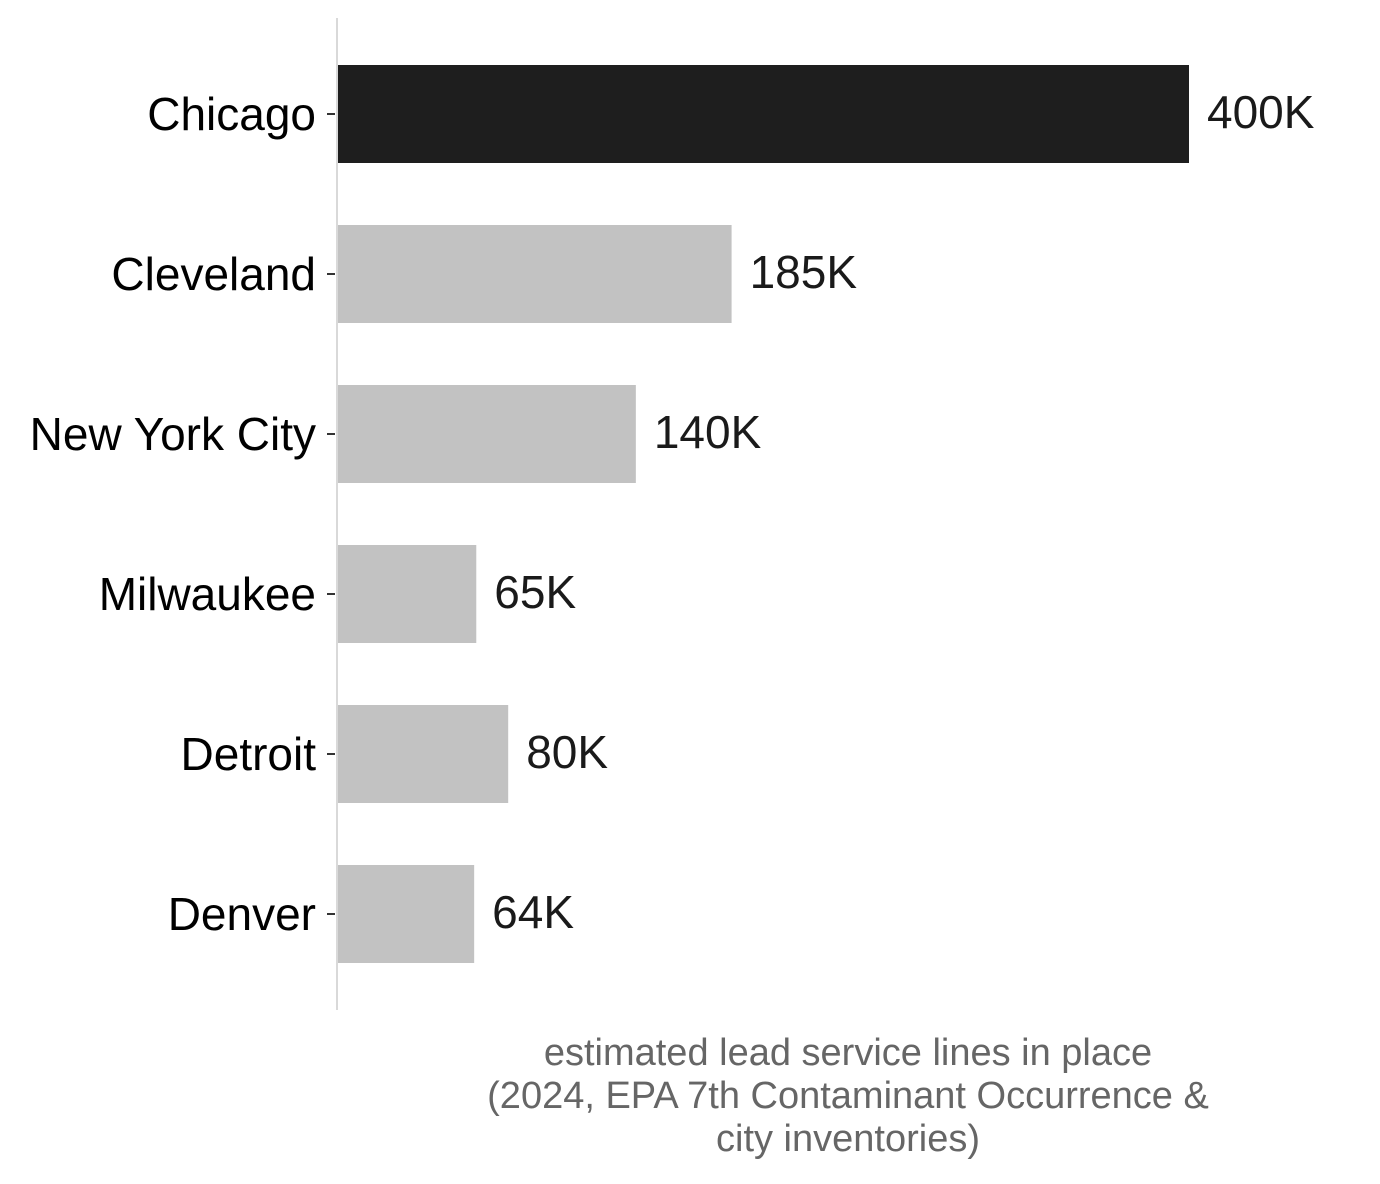 The height and width of the screenshot is (1184, 1380). I want to click on bar-chicago, so click(763, 114).